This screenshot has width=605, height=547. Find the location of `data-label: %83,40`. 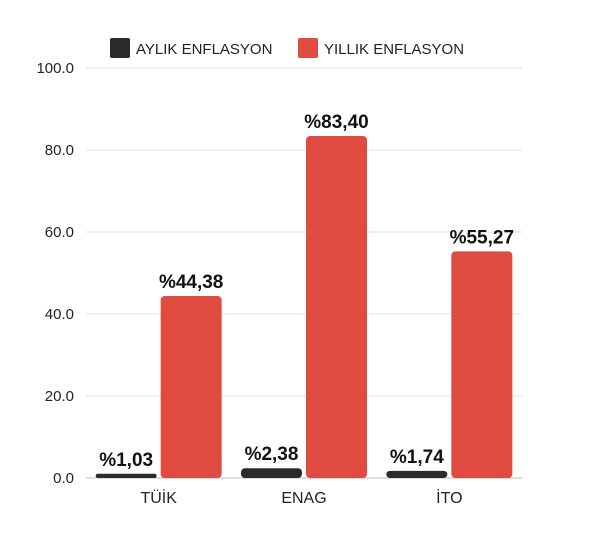

data-label: %83,40 is located at coordinates (336, 122).